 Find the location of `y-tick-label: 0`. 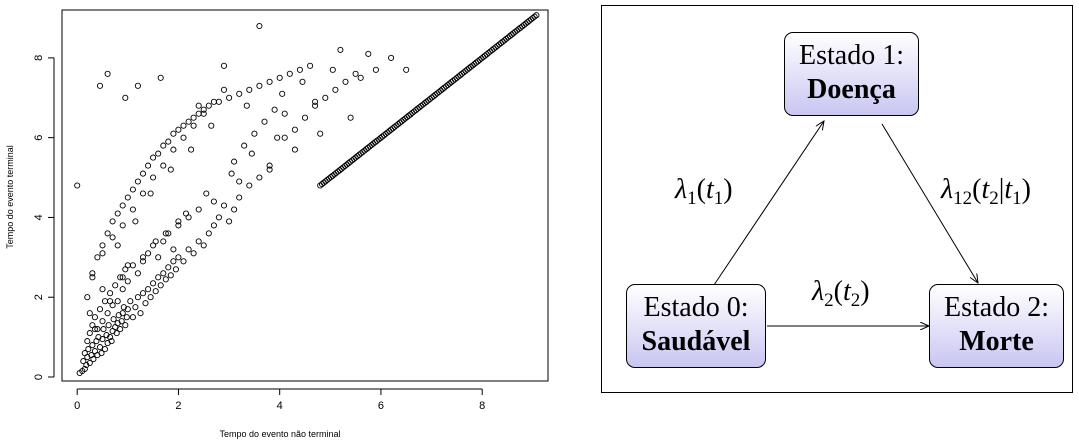

y-tick-label: 0 is located at coordinates (39, 377).